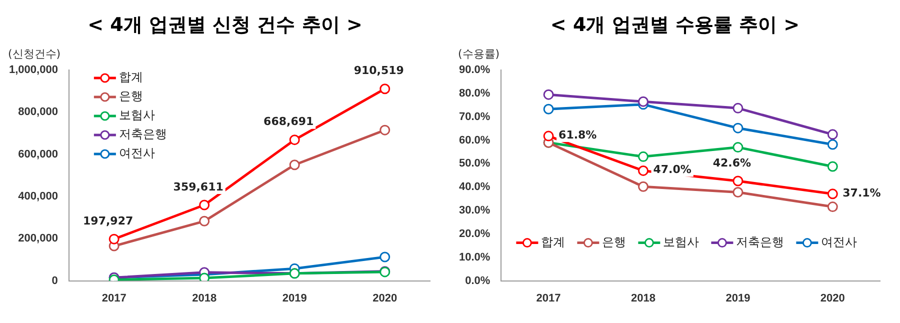 The image size is (900, 323). Describe the element at coordinates (38, 238) in the screenshot. I see `y-tick-label: 200,000` at that location.